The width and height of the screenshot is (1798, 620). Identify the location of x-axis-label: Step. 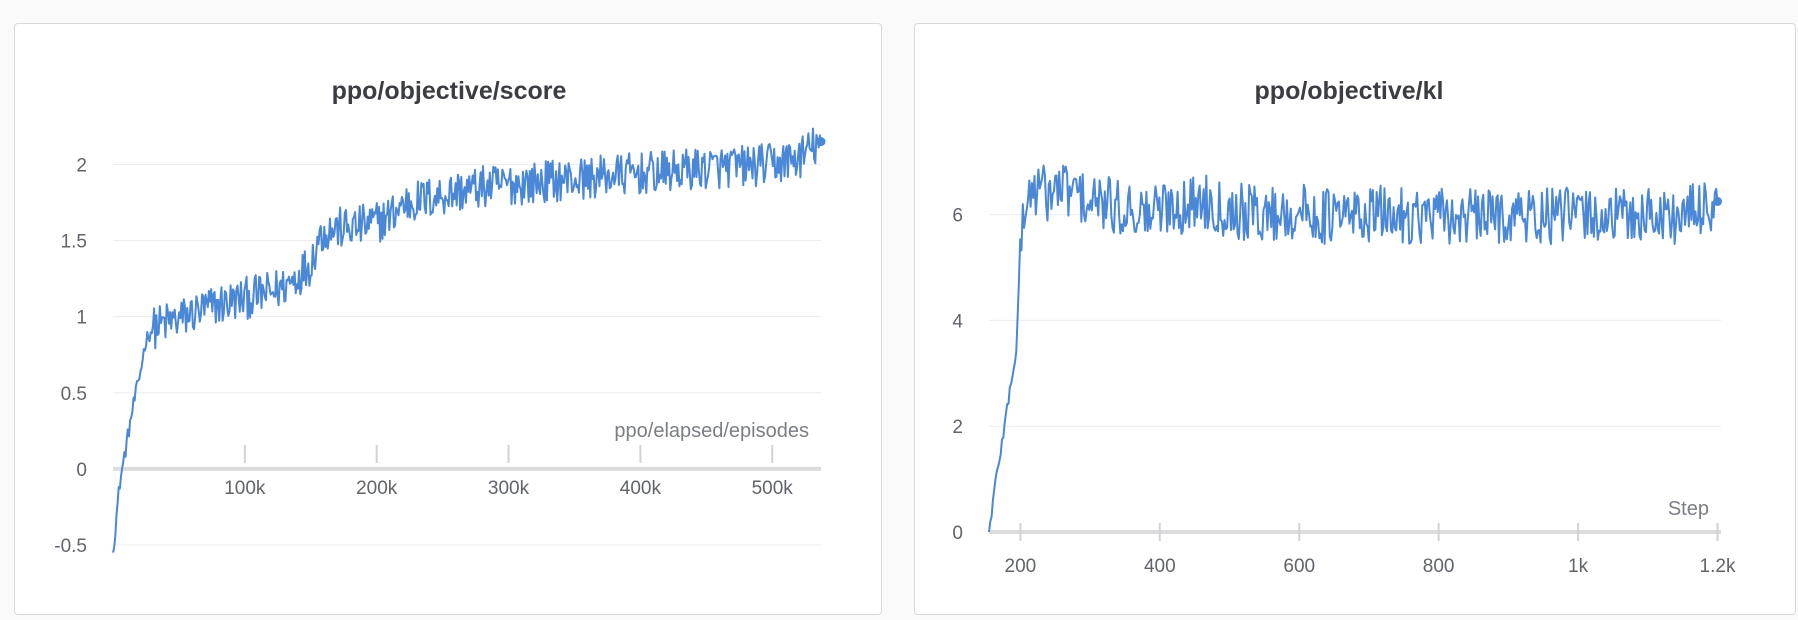
(1688, 509).